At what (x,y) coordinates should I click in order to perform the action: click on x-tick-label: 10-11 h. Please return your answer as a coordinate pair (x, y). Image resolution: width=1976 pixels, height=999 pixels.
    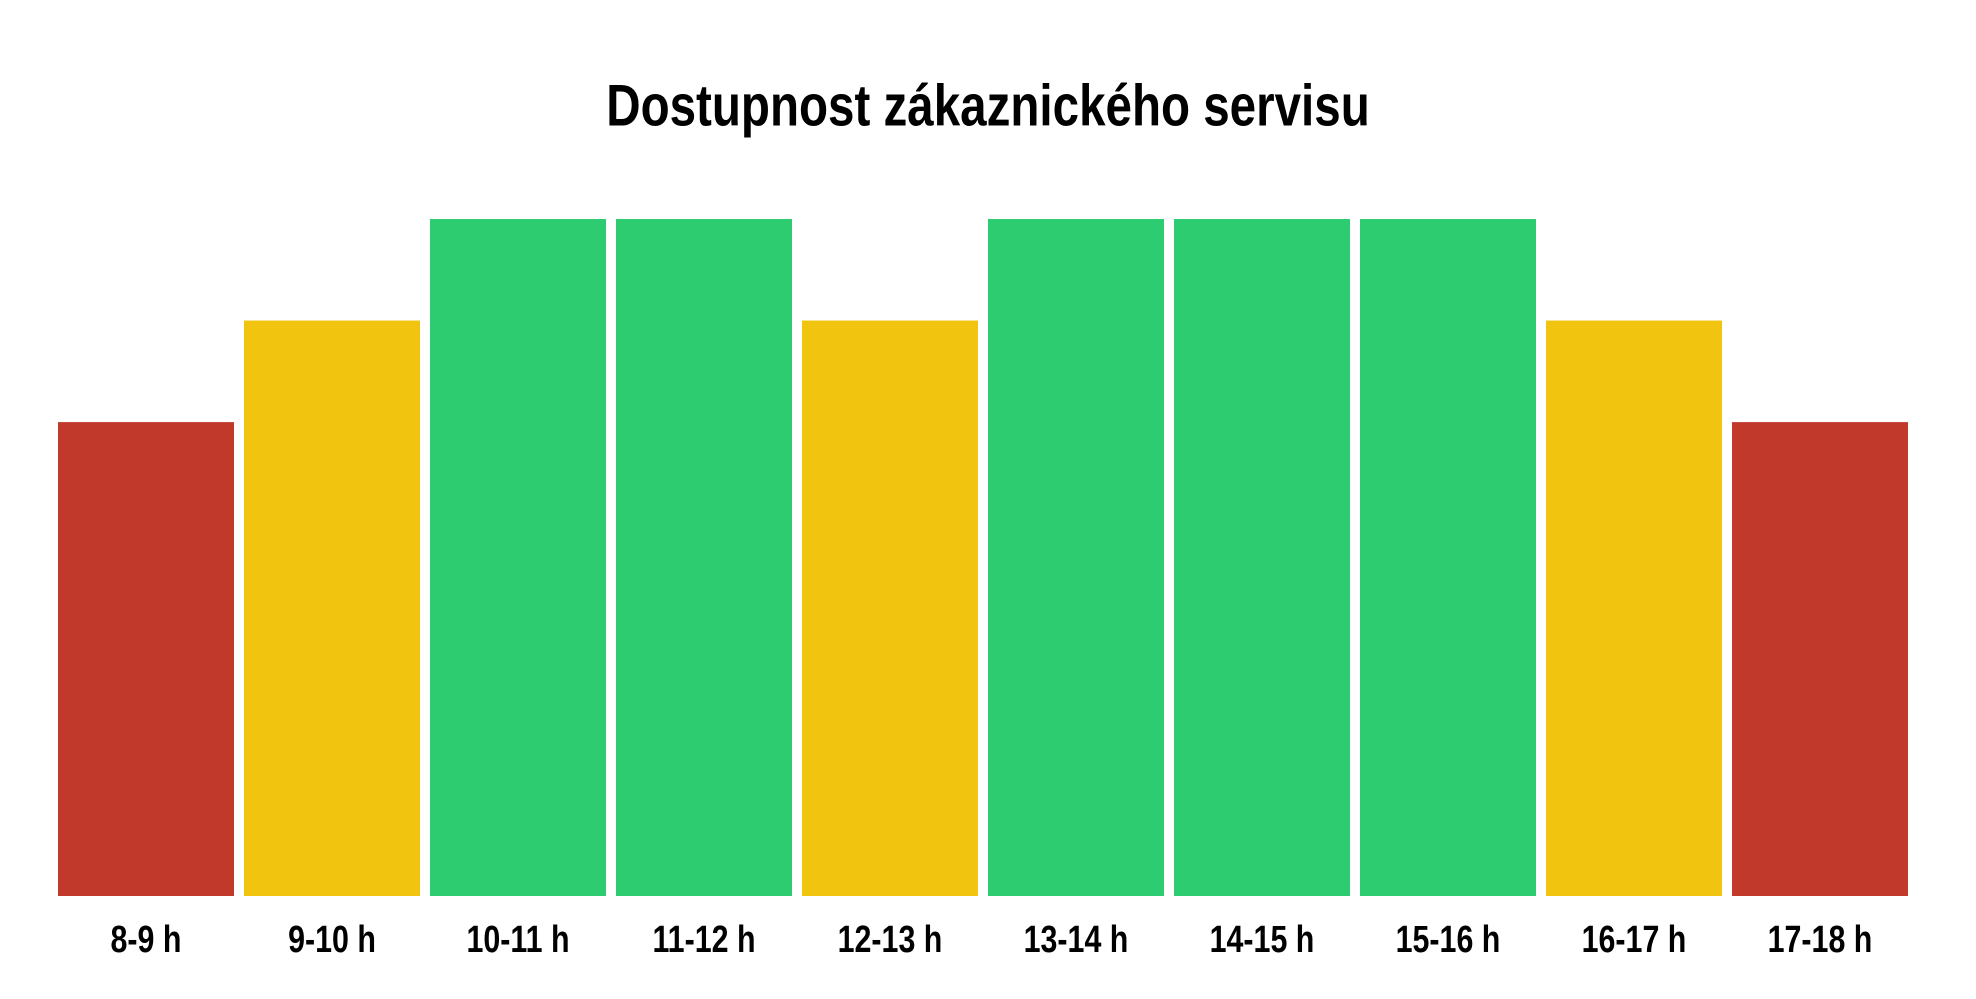
    Looking at the image, I should click on (517, 940).